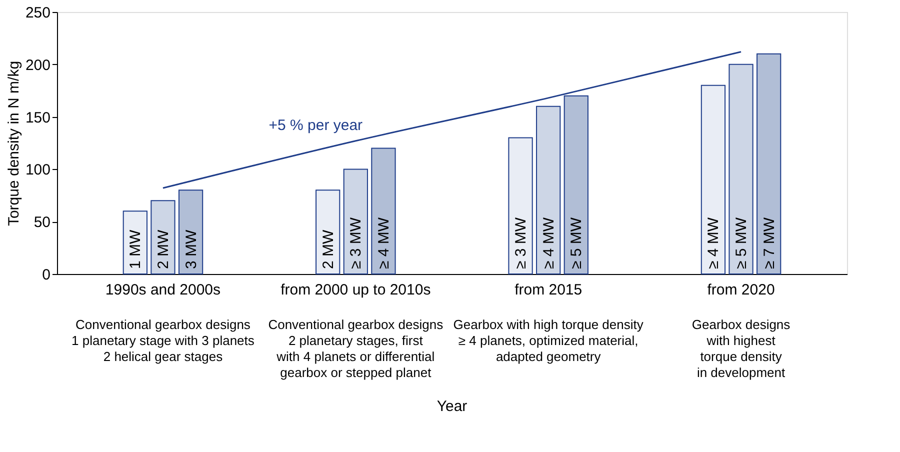 Image resolution: width=900 pixels, height=452 pixels. What do you see at coordinates (452, 406) in the screenshot?
I see `text: Year` at bounding box center [452, 406].